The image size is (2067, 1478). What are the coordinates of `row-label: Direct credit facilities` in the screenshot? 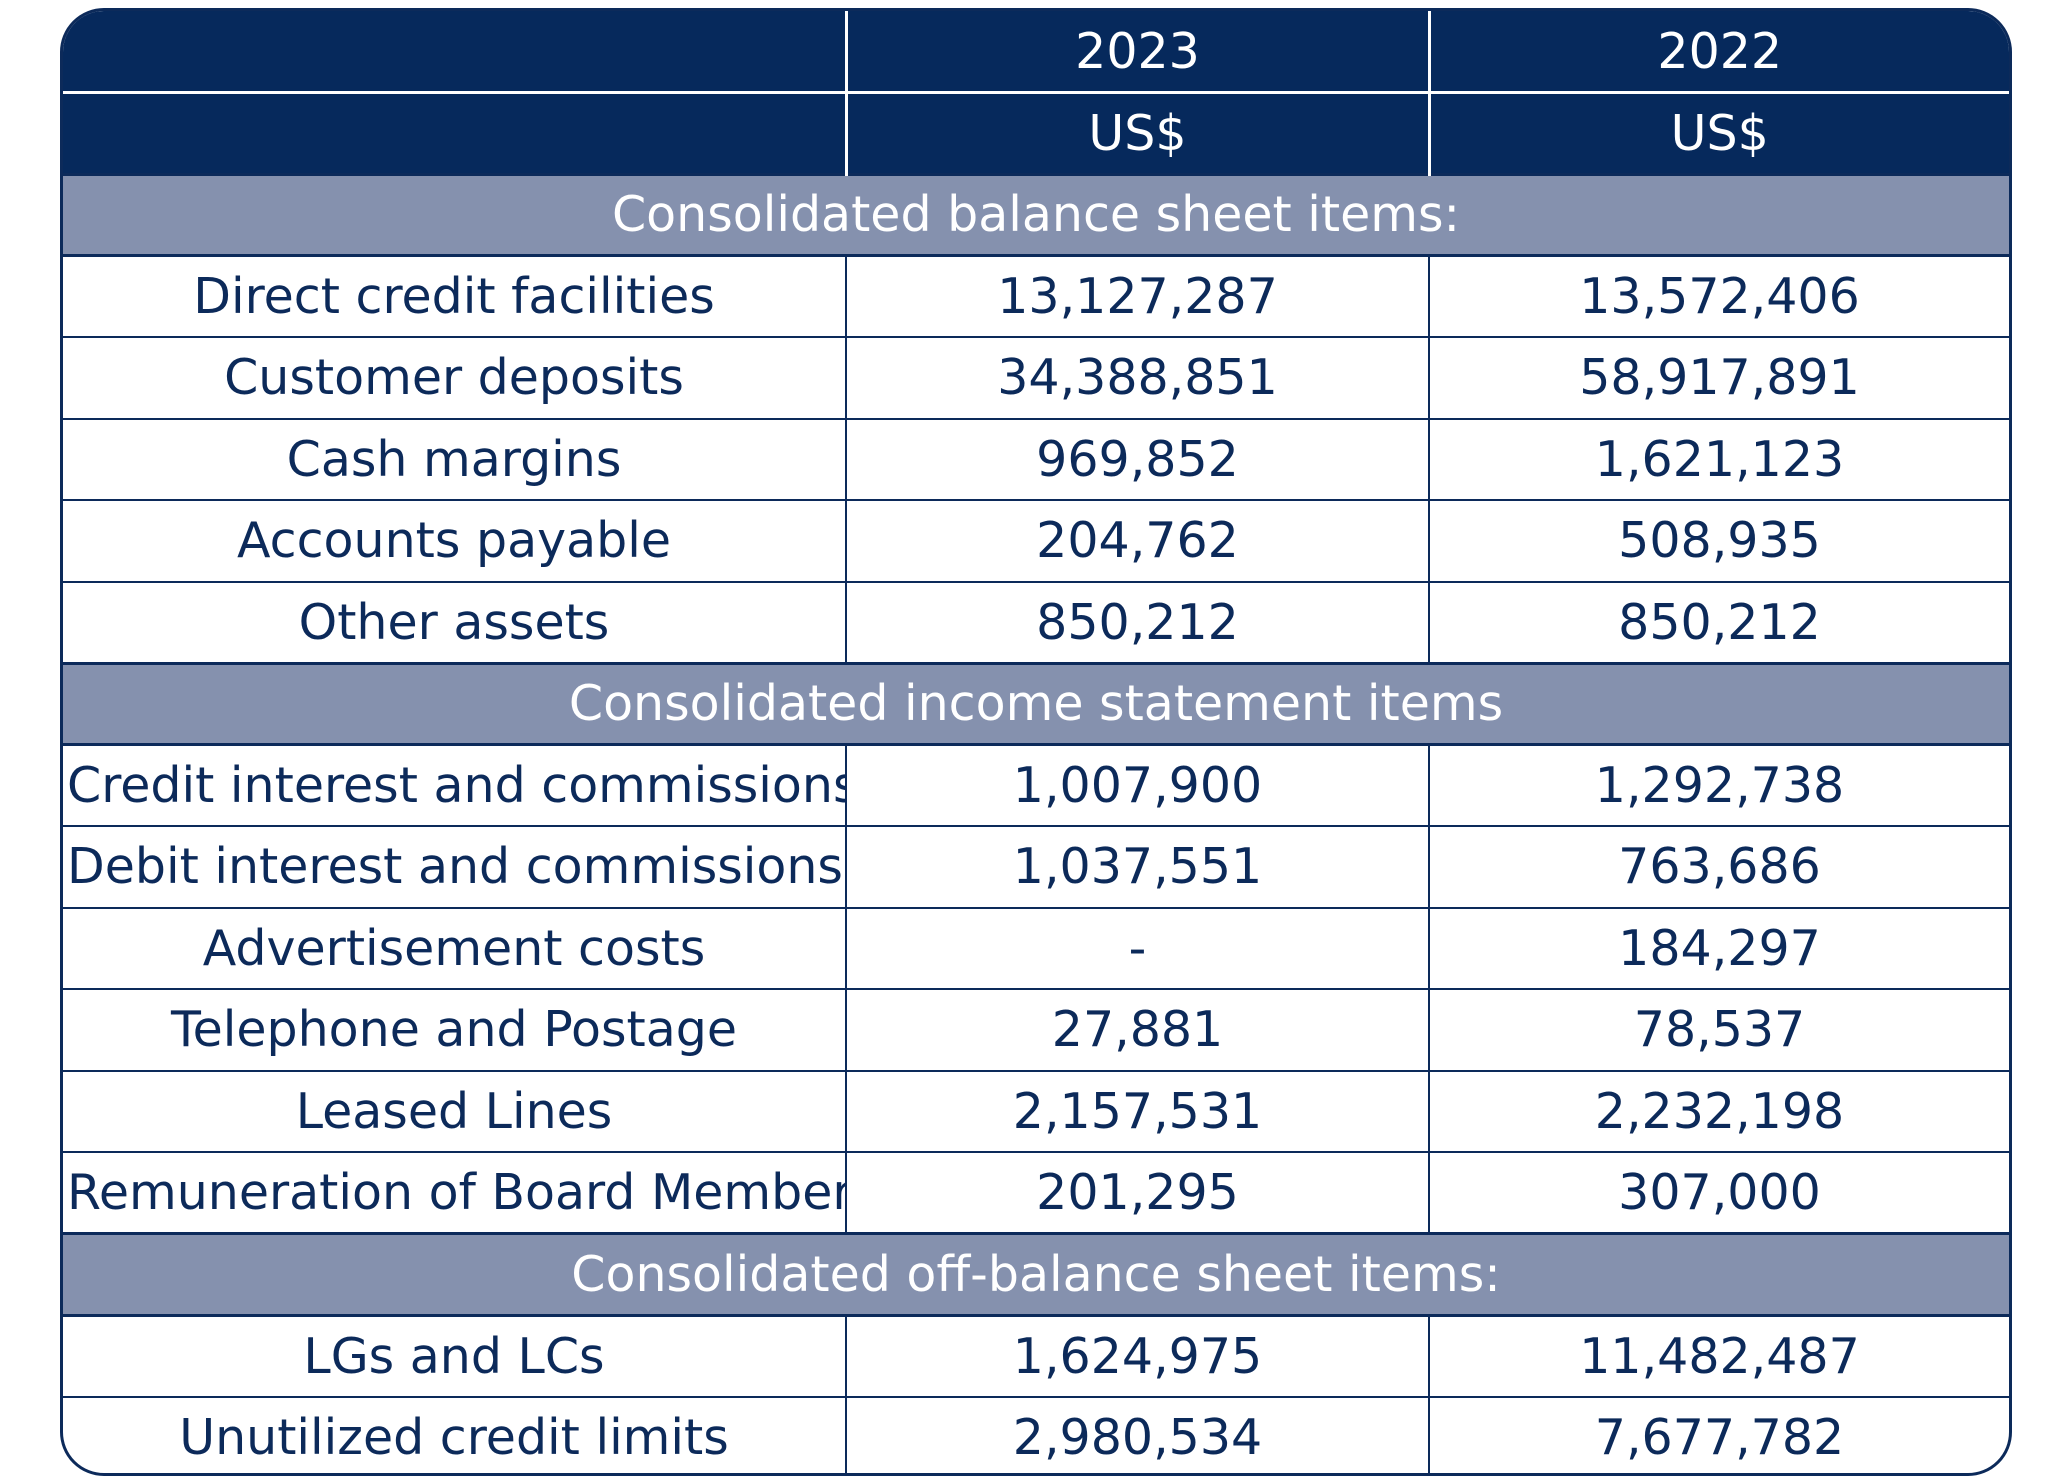 It's located at (454, 296).